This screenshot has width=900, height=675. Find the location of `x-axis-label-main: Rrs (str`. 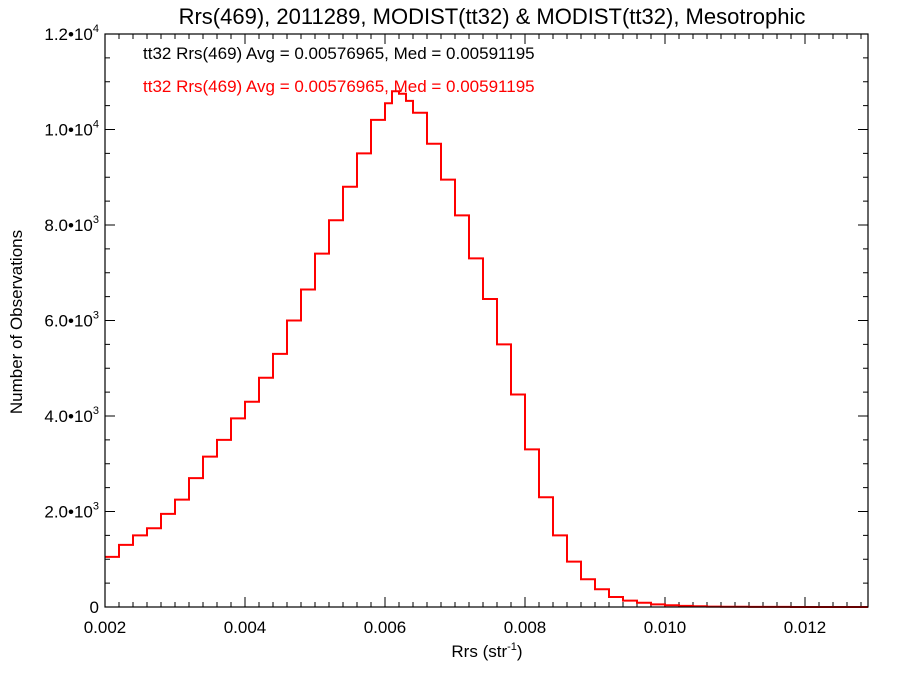

x-axis-label-main: Rrs (str is located at coordinates (479, 651).